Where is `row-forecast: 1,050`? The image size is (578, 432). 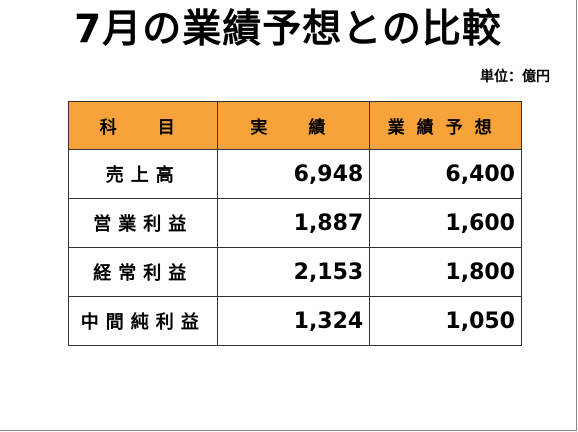 row-forecast: 1,050 is located at coordinates (445, 321).